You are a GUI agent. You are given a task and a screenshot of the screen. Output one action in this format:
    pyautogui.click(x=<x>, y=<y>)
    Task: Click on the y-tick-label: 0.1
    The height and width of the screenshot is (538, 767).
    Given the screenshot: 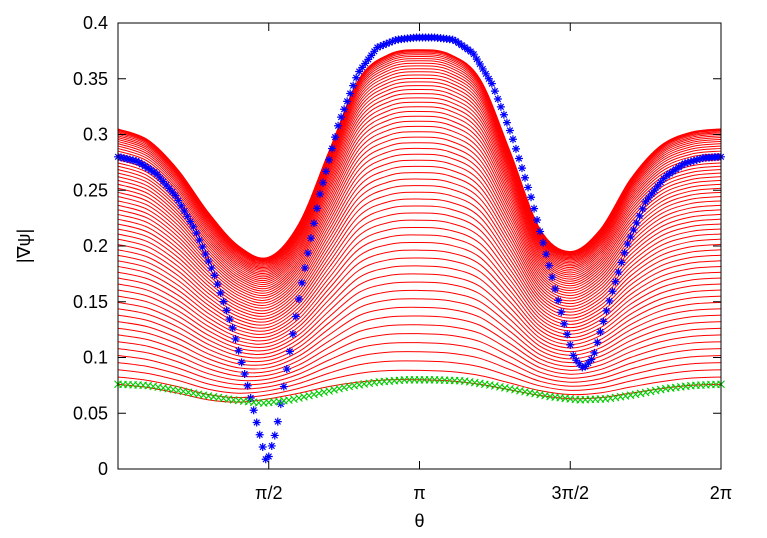 What is the action you would take?
    pyautogui.click(x=95, y=358)
    